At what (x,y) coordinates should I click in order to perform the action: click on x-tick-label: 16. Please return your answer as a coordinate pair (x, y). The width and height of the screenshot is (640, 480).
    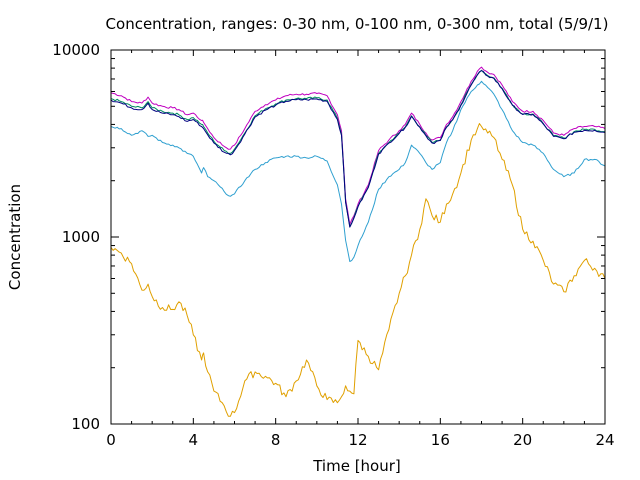
    Looking at the image, I should click on (440, 440).